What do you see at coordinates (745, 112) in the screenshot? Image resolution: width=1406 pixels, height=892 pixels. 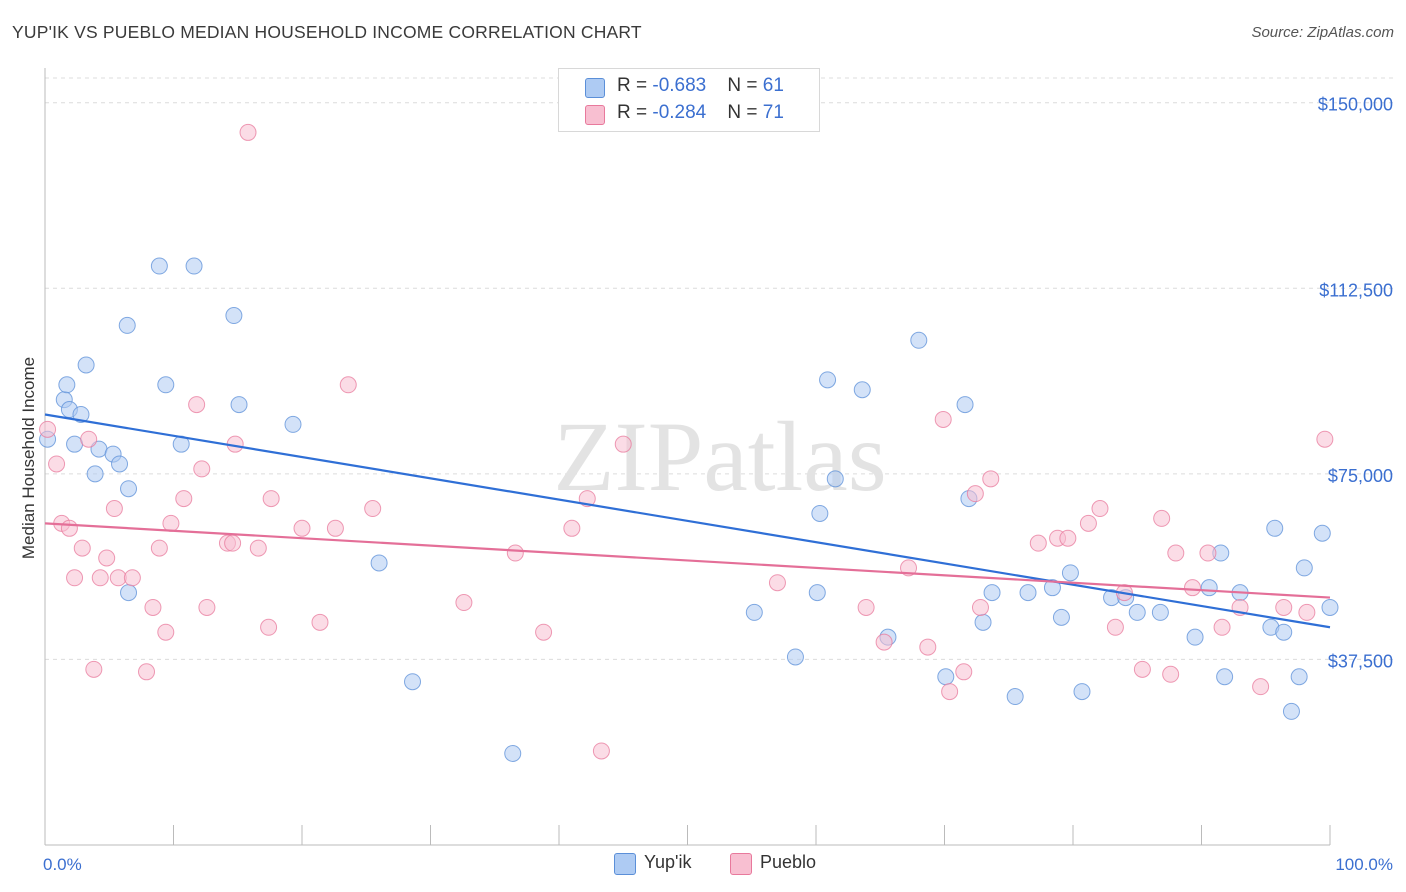 I see `n-label: N =` at bounding box center [745, 112].